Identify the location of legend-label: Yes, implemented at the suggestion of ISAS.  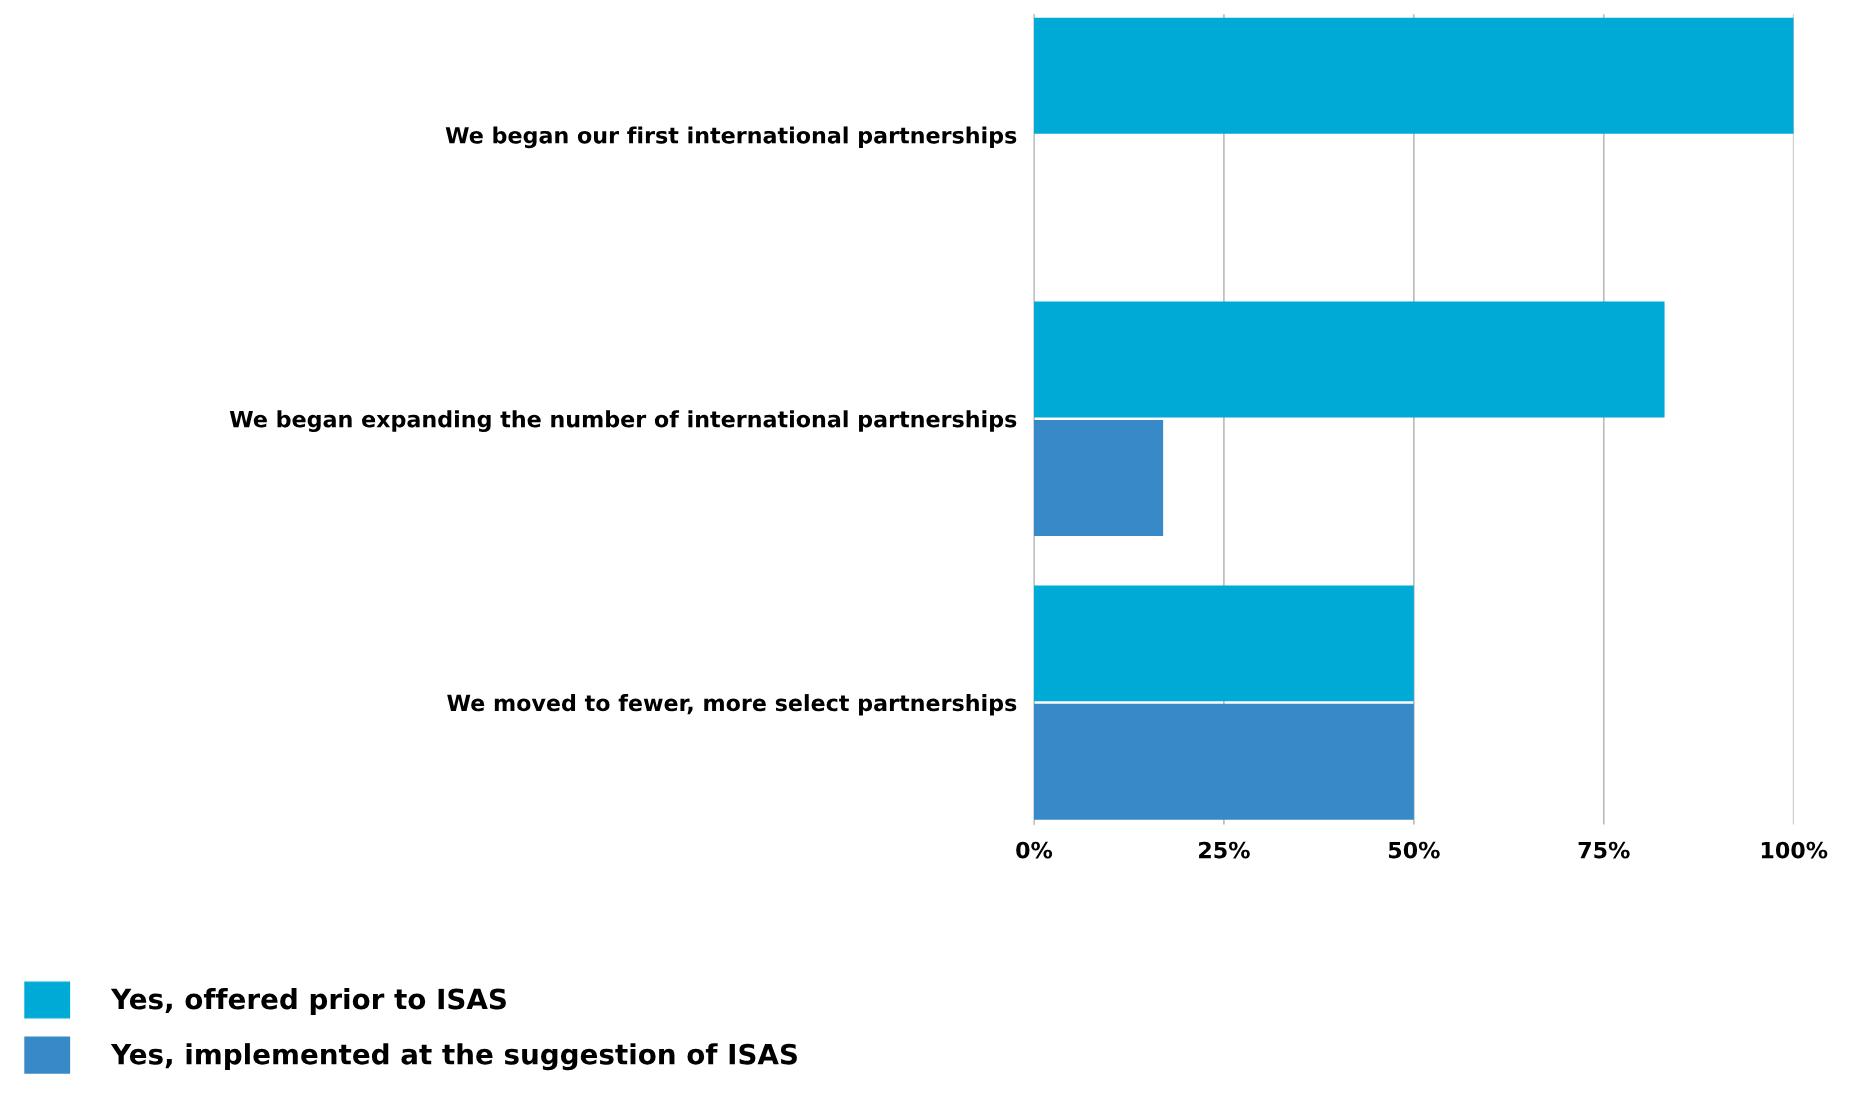
(453, 1057).